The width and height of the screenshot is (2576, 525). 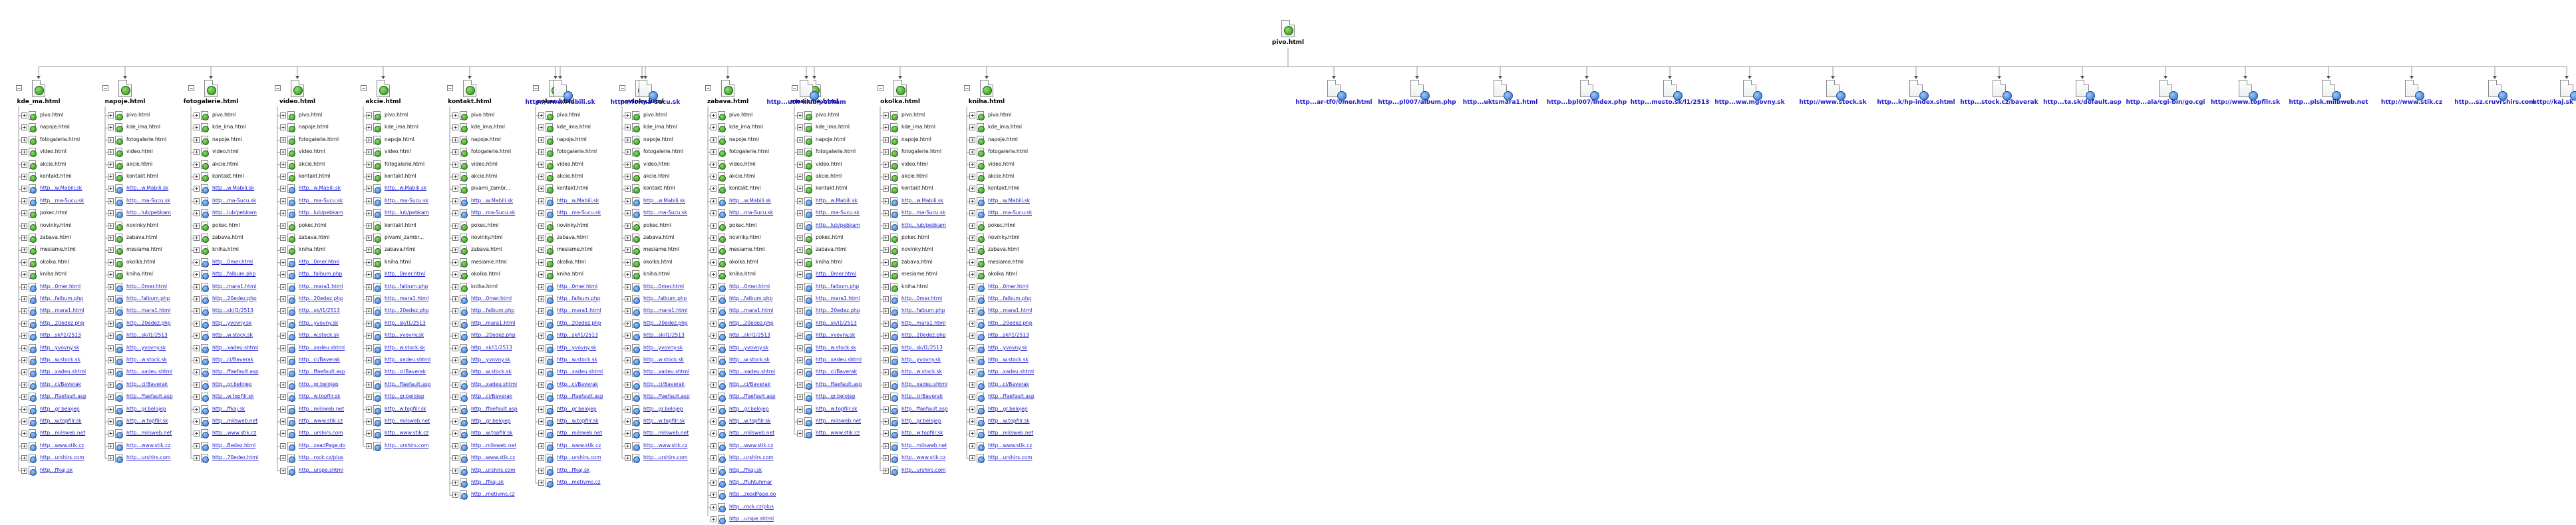 I want to click on list-item-label: okolka.html, so click(x=54, y=261).